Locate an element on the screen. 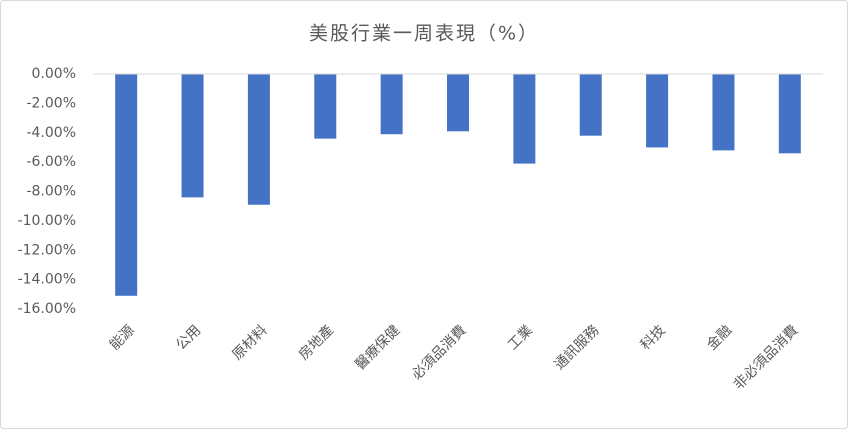 The image size is (848, 429). y-tick-label: -12.00% is located at coordinates (47, 250).